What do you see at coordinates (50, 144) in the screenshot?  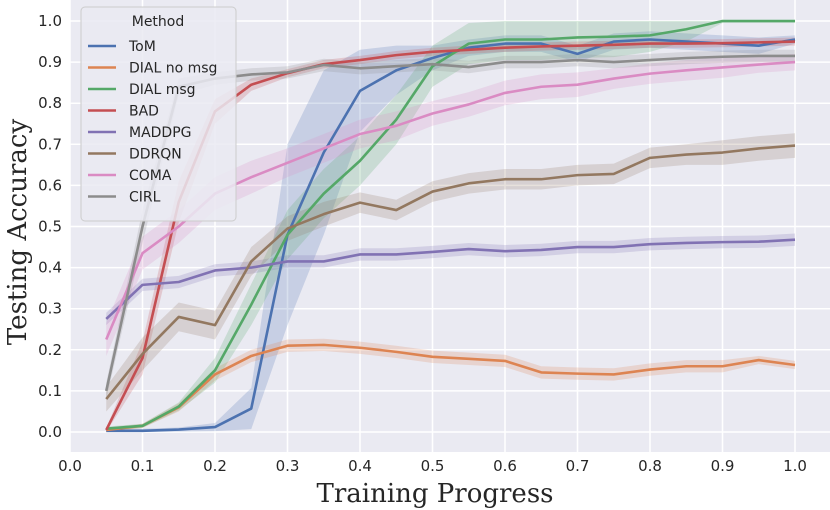 I see `y-tick-label: 0.7` at bounding box center [50, 144].